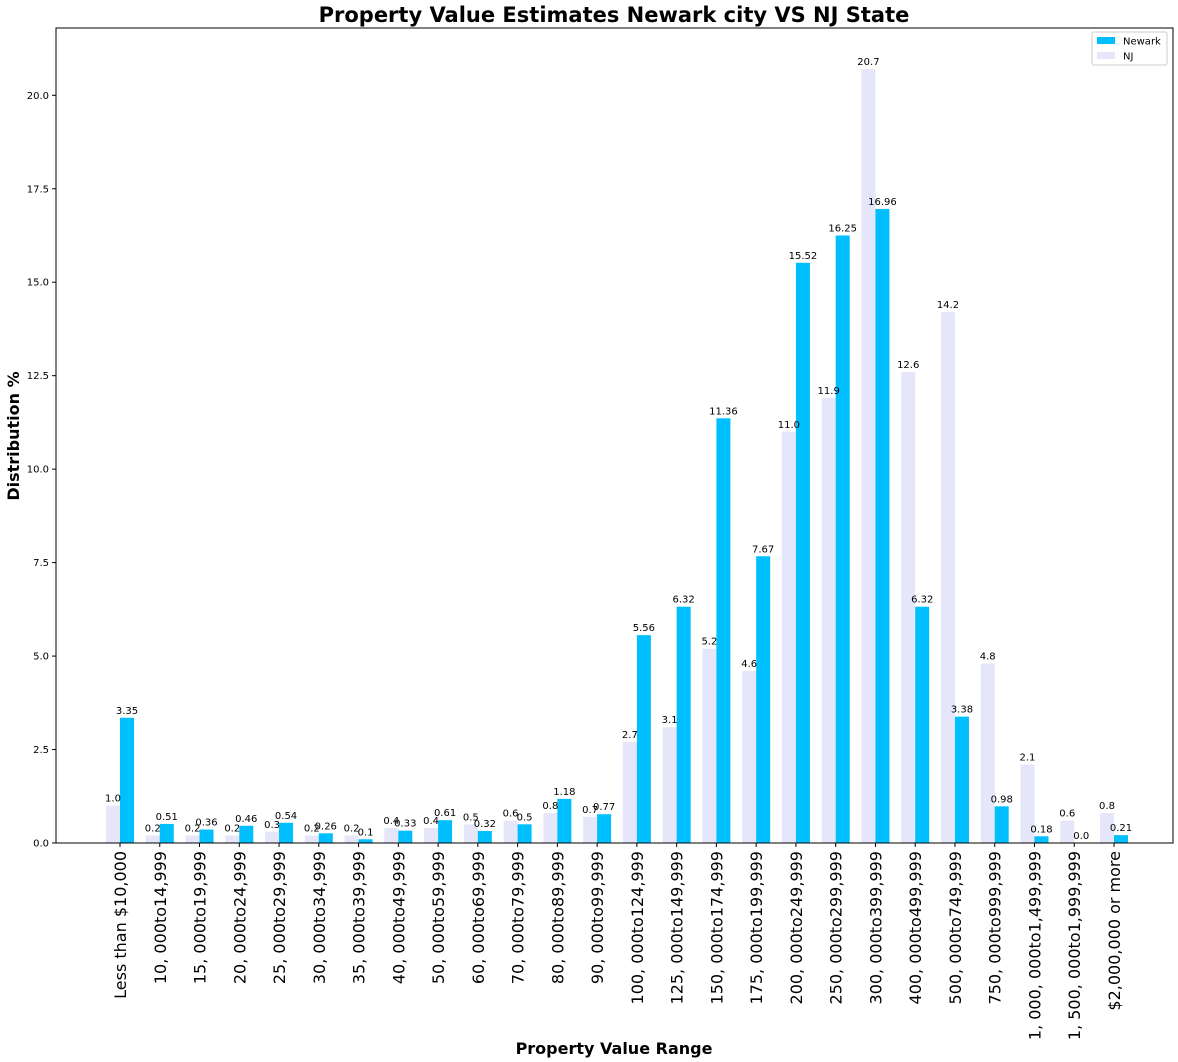  What do you see at coordinates (875, 927) in the screenshot?
I see `x-tick-label-19: 300, 000to399,999` at bounding box center [875, 927].